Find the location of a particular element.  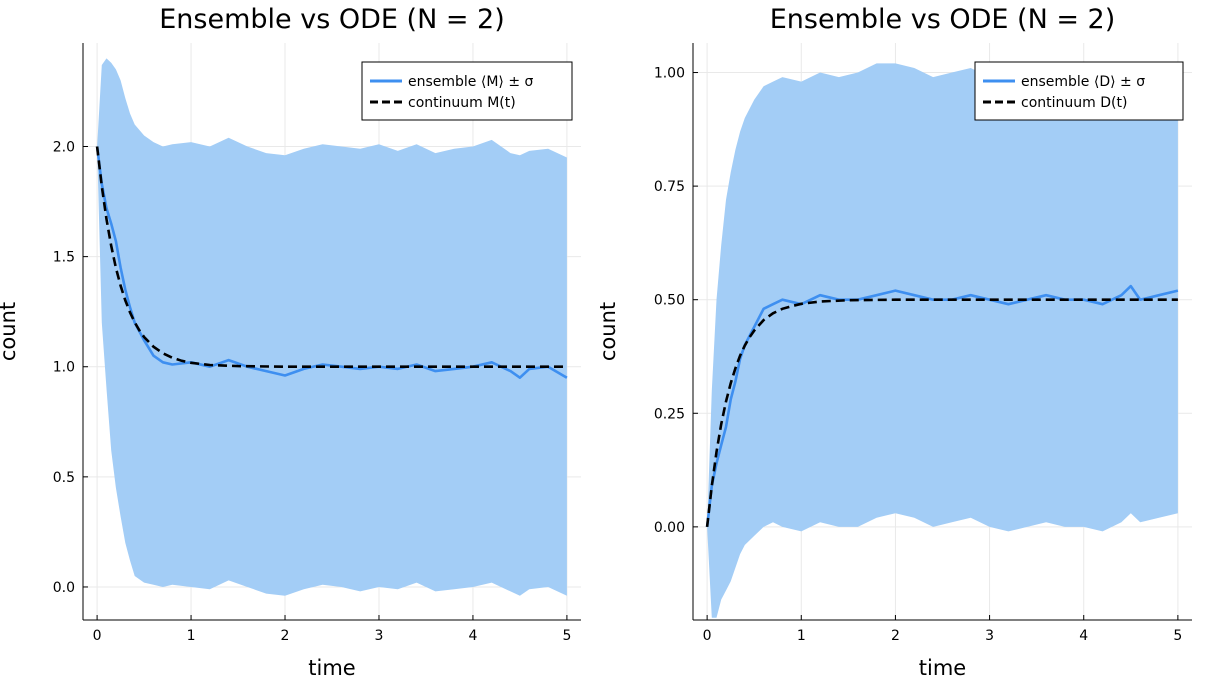

y-tick-label: 0.50 is located at coordinates (669, 301).